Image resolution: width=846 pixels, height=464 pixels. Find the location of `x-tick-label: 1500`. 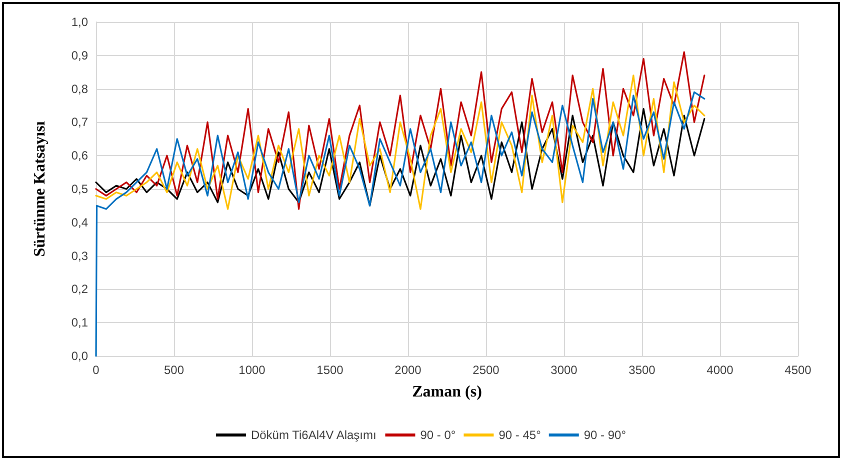

x-tick-label: 1500 is located at coordinates (330, 370).